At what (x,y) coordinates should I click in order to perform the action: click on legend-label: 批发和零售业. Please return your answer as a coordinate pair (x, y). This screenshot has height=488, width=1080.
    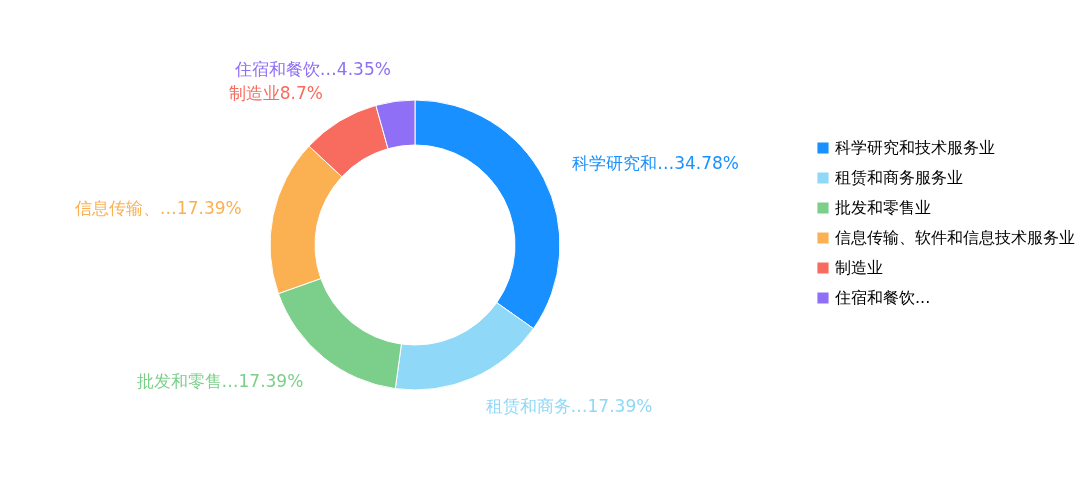
    Looking at the image, I should click on (883, 207).